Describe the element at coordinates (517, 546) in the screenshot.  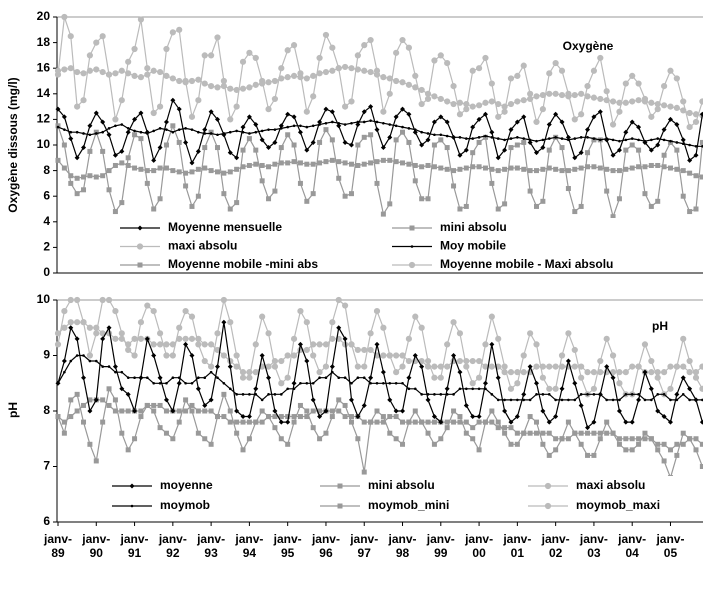
I see `x-tick-label: janv-01` at that location.